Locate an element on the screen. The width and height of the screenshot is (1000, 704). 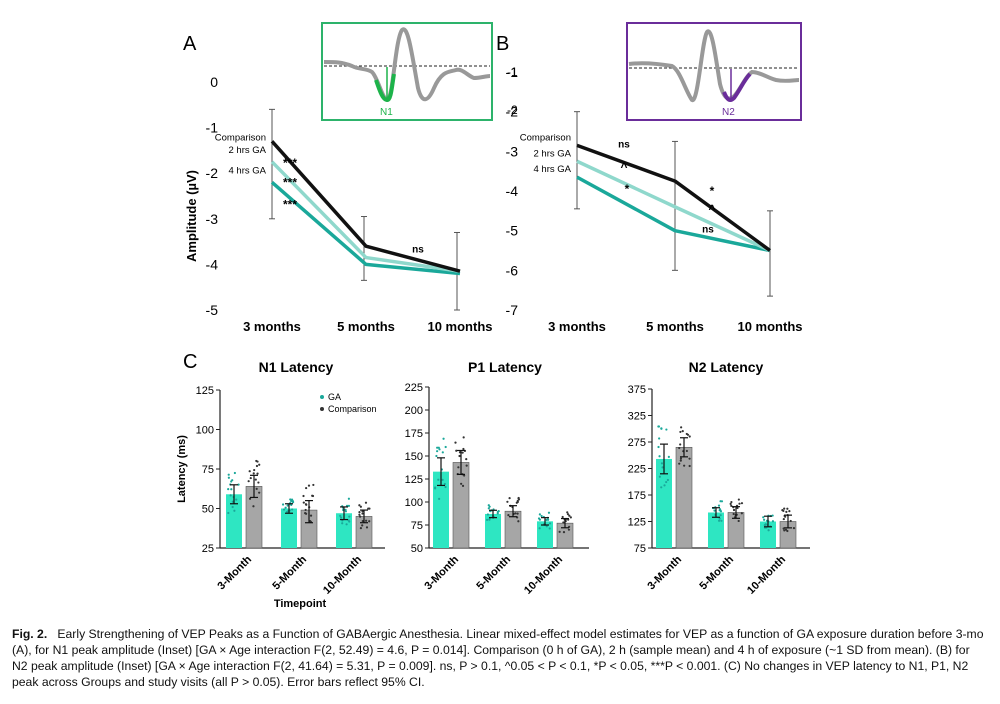
legend-label: GA is located at coordinates (334, 397).